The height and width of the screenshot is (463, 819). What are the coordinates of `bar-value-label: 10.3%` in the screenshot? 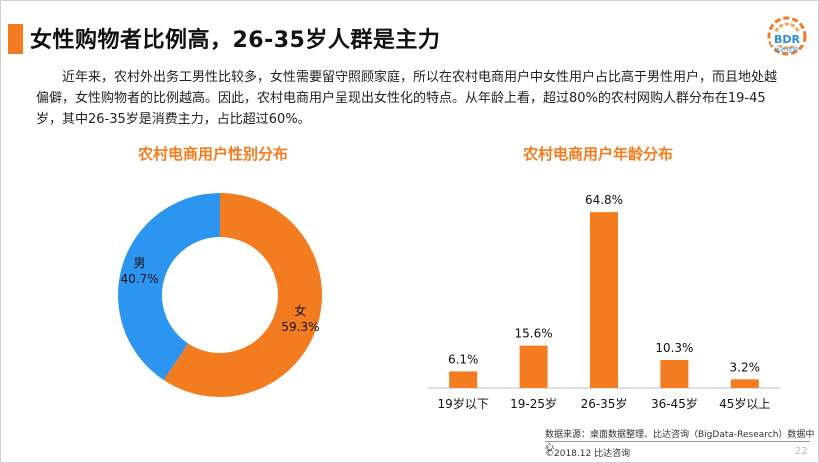 It's located at (674, 348).